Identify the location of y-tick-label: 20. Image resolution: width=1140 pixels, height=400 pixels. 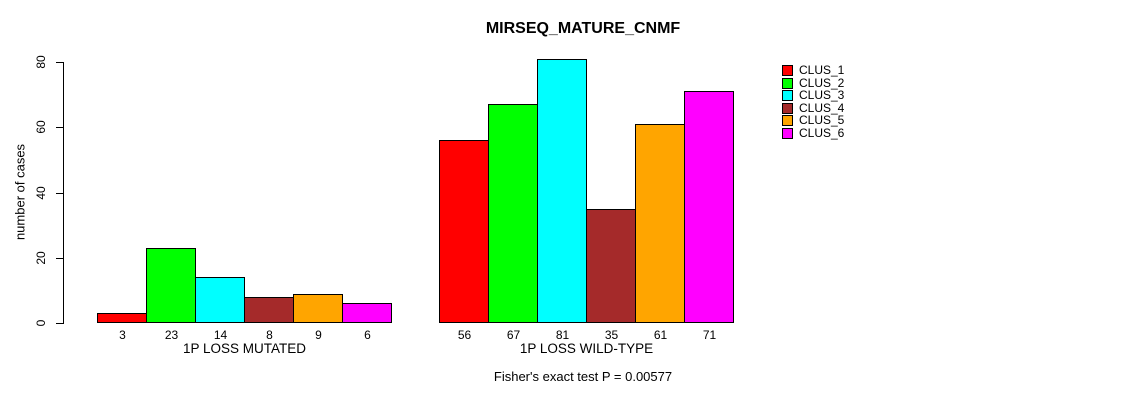
(41, 258).